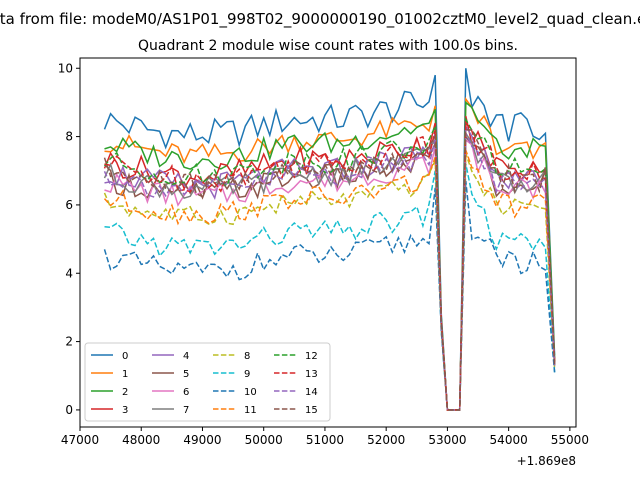 The width and height of the screenshot is (640, 480). I want to click on legend-label-7: 7, so click(186, 410).